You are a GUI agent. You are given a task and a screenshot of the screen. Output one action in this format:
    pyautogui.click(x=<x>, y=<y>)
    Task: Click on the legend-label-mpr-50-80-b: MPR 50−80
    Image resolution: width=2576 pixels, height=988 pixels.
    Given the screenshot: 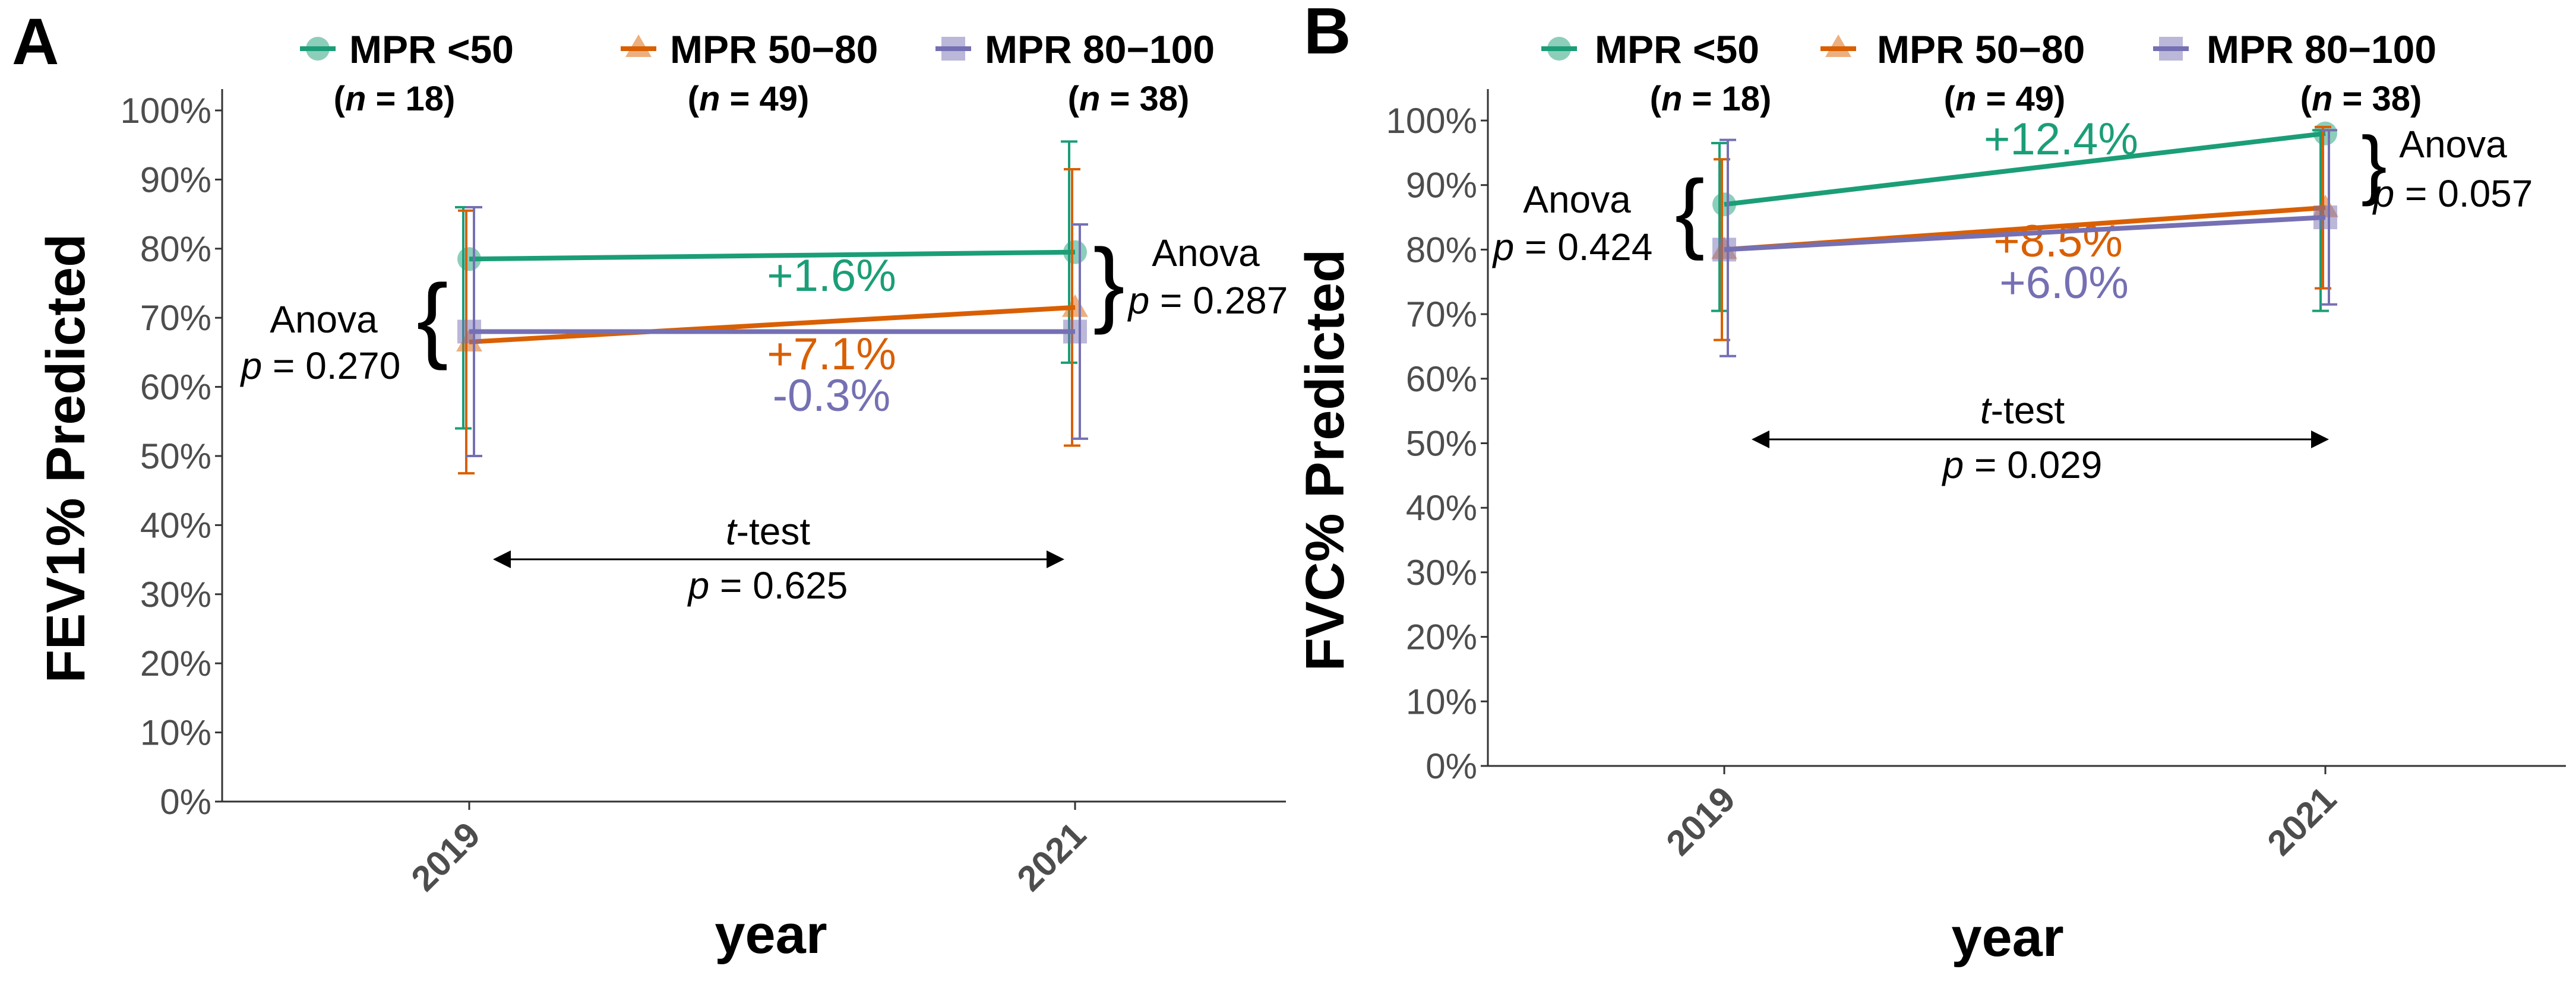 What is the action you would take?
    pyautogui.click(x=1981, y=49)
    